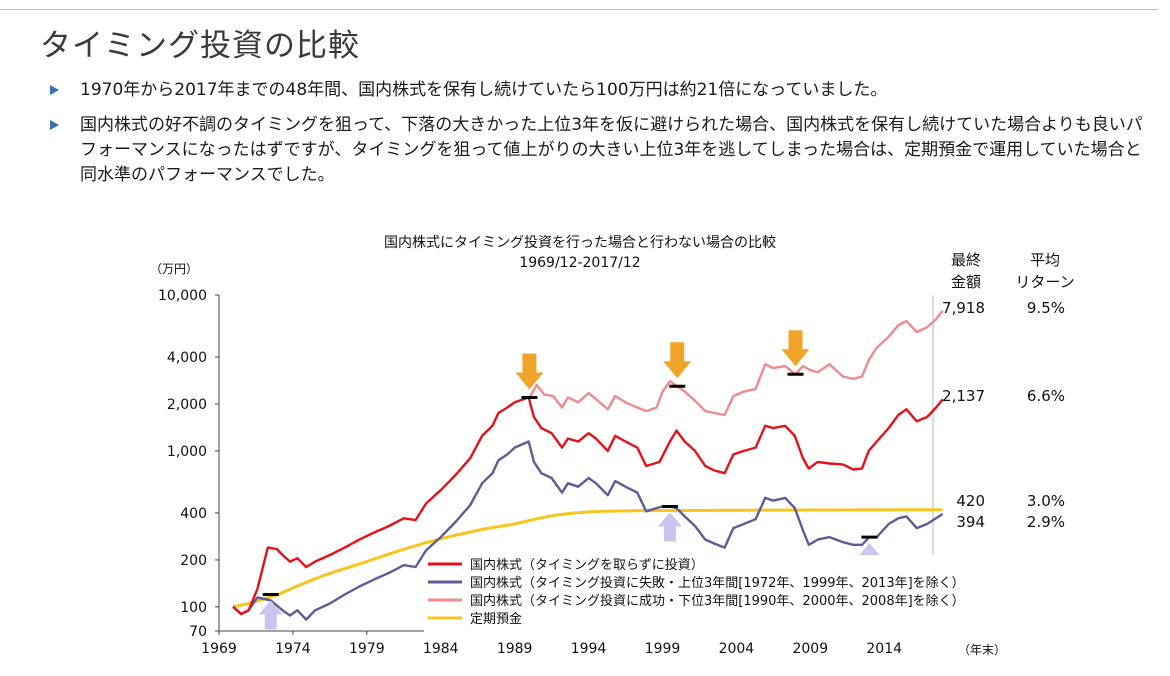 This screenshot has width=1170, height=676. I want to click on x-tick-label: 1974, so click(293, 649).